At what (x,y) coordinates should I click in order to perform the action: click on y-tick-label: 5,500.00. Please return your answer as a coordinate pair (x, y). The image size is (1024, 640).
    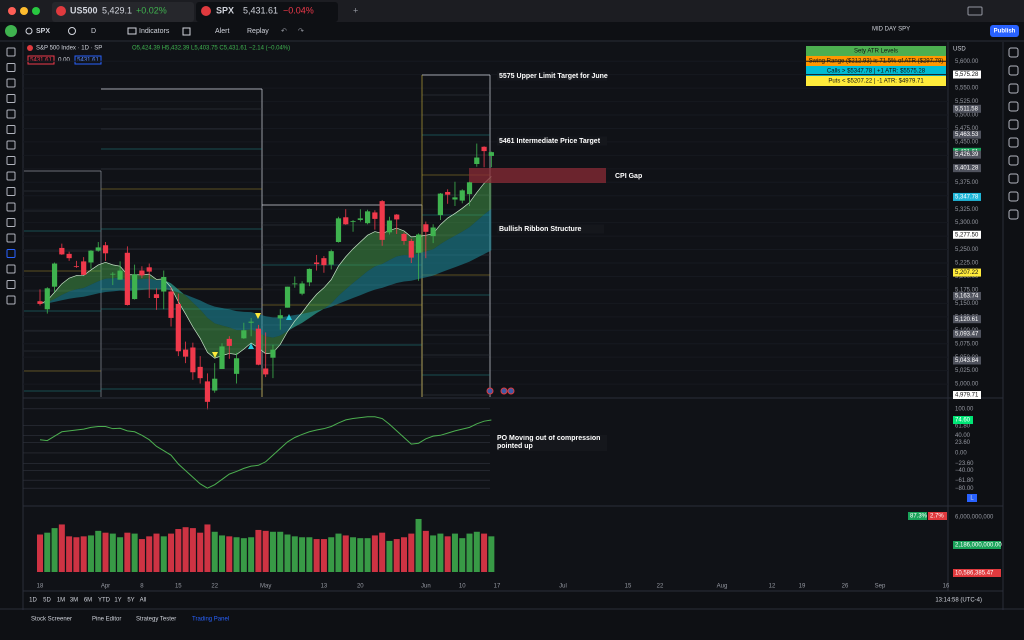
    Looking at the image, I should click on (967, 116).